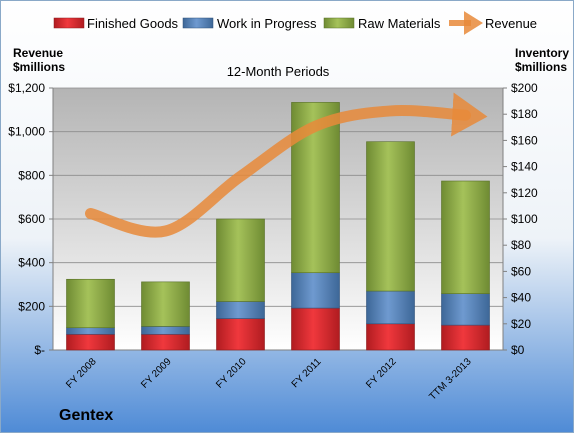 This screenshot has height=433, width=574. I want to click on legend-item-revenue: Revenue, so click(493, 23).